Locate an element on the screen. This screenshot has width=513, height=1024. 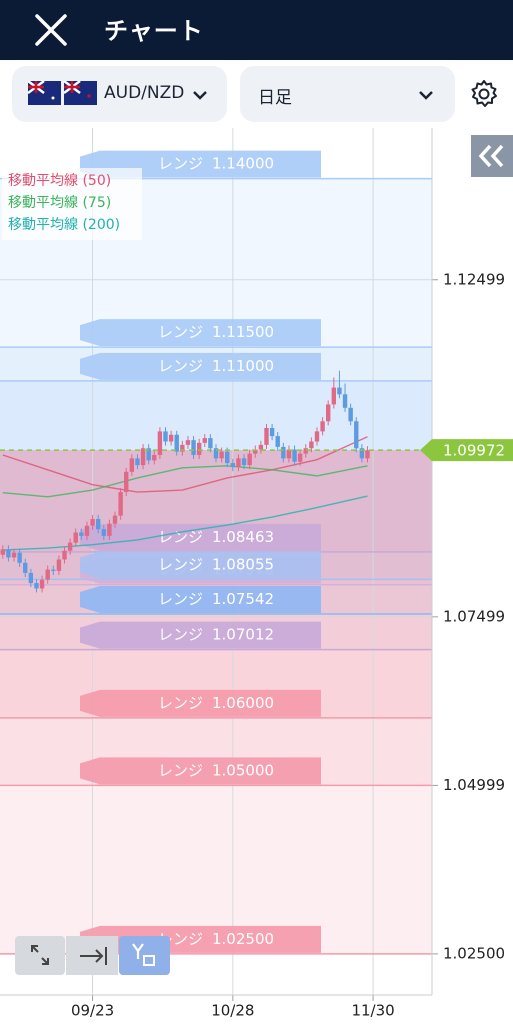
chevron-path is located at coordinates (426, 95).